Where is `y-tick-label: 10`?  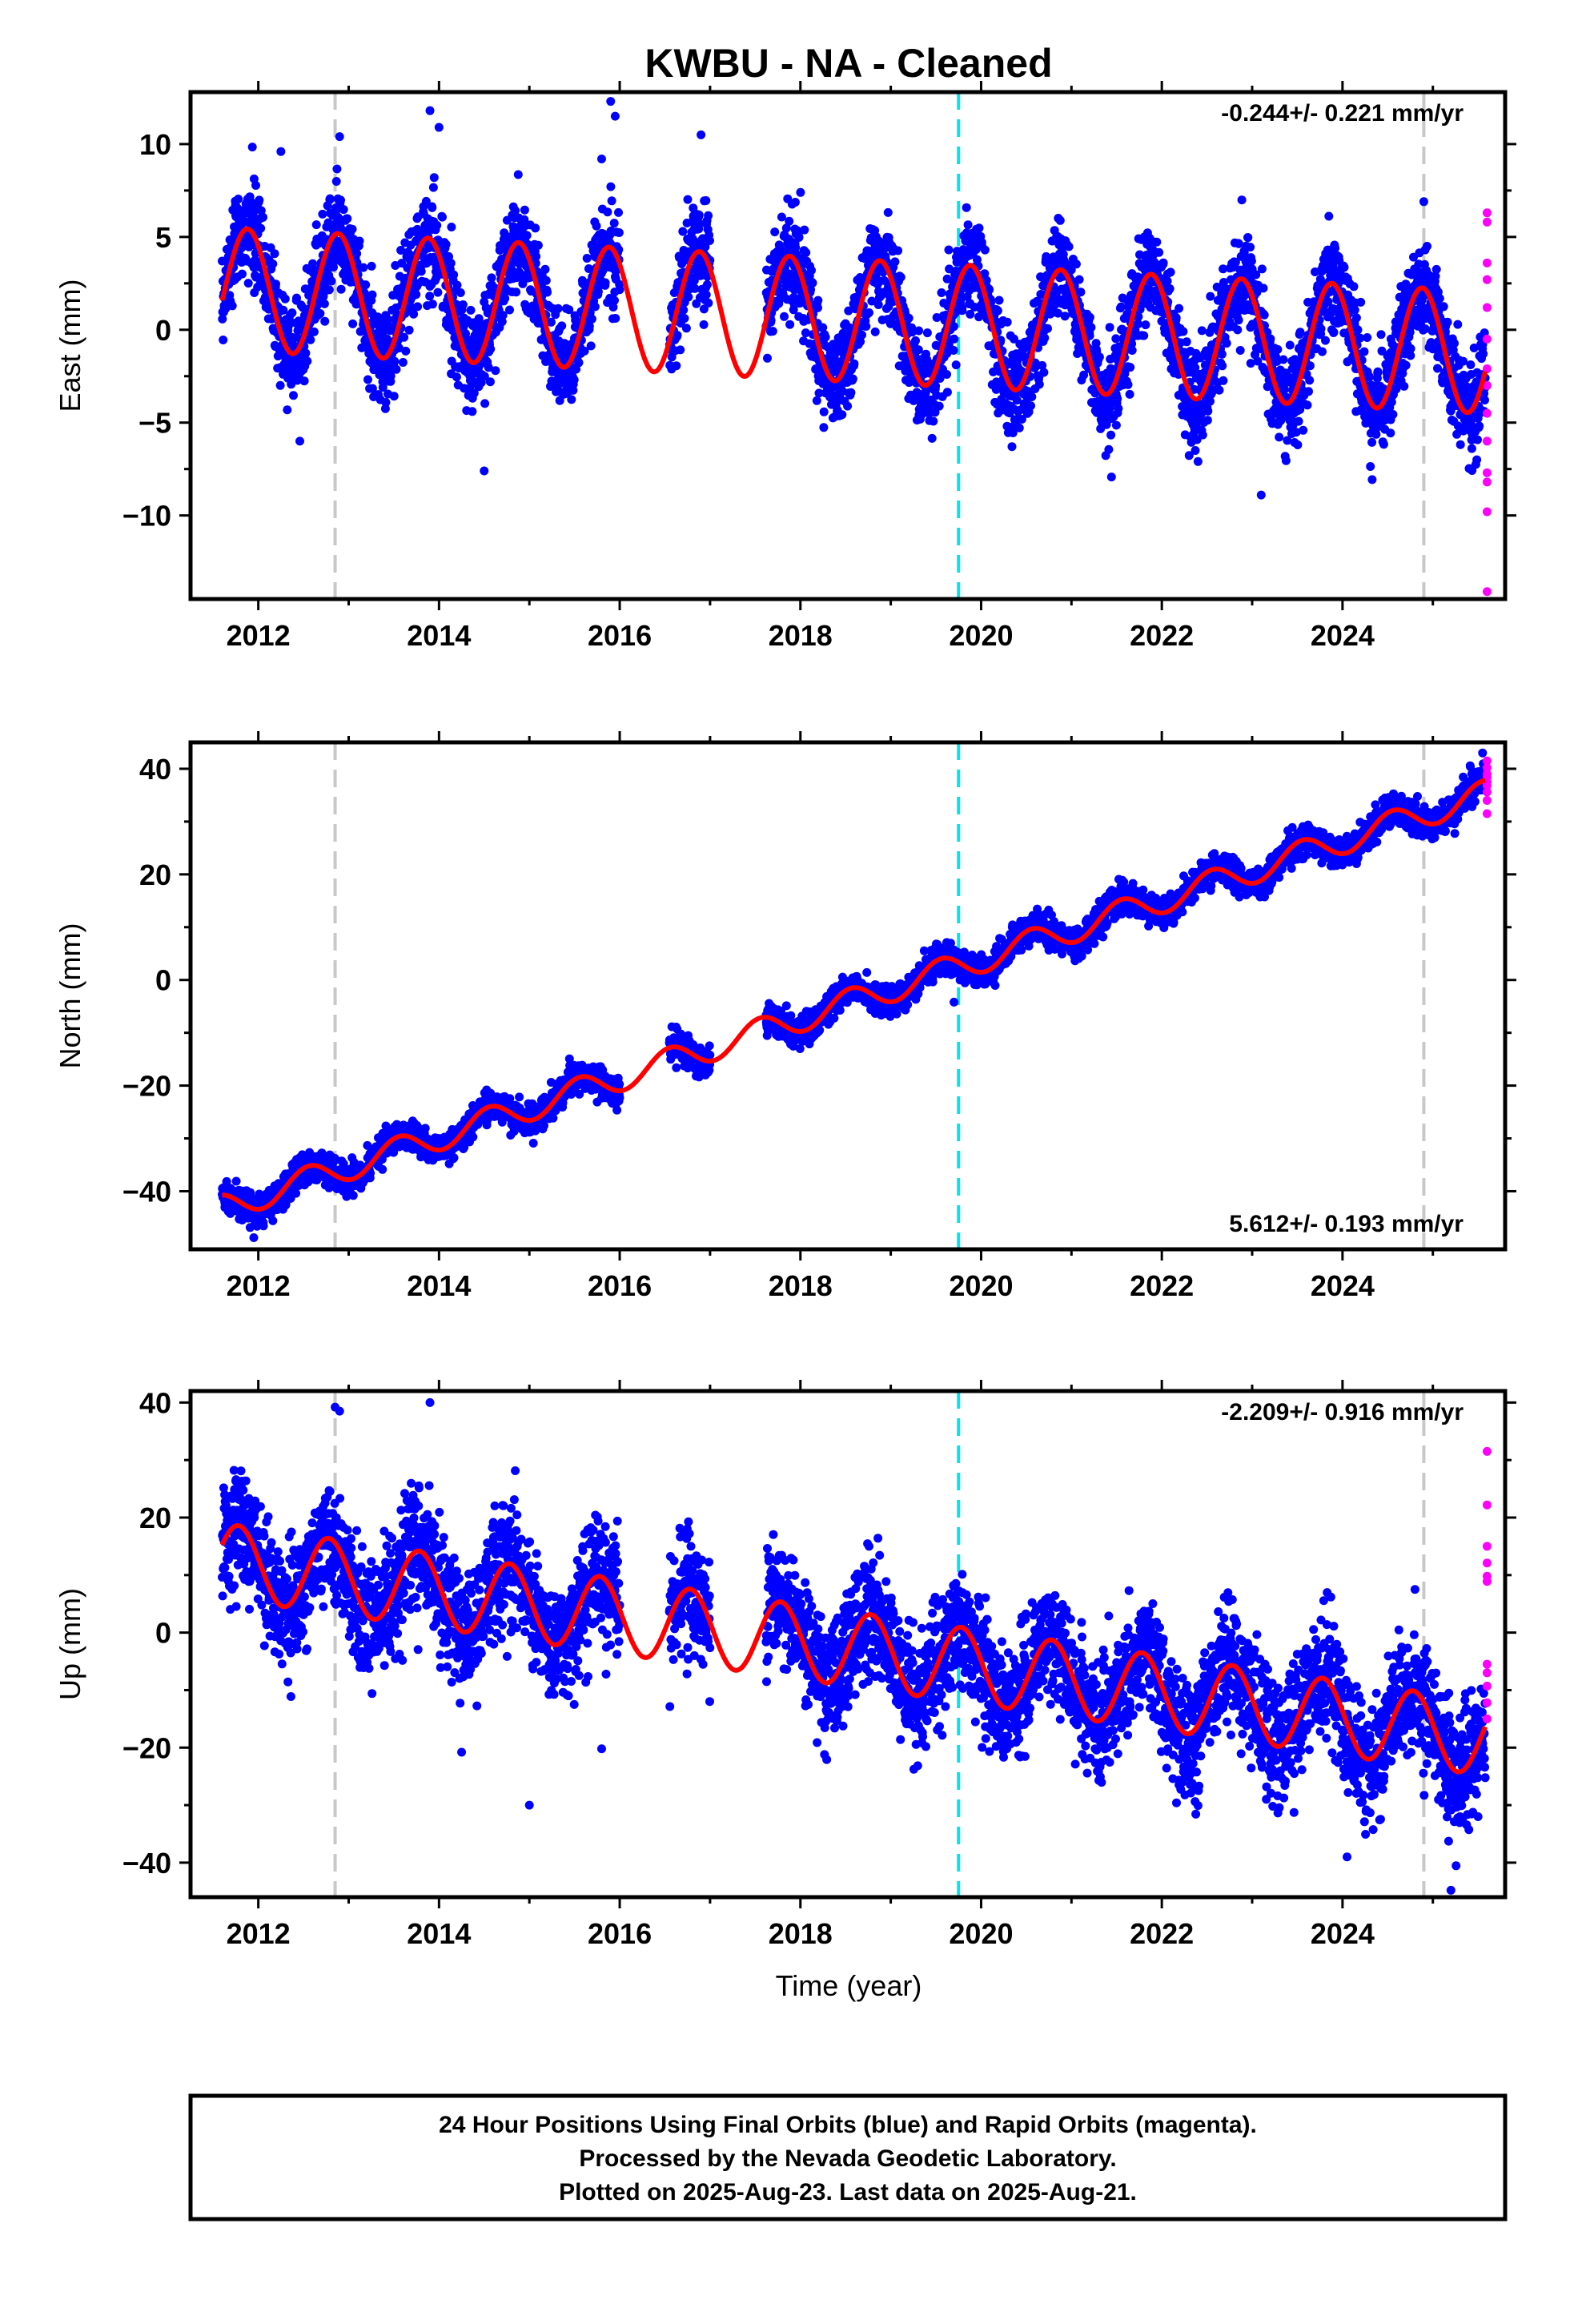 y-tick-label: 10 is located at coordinates (155, 144).